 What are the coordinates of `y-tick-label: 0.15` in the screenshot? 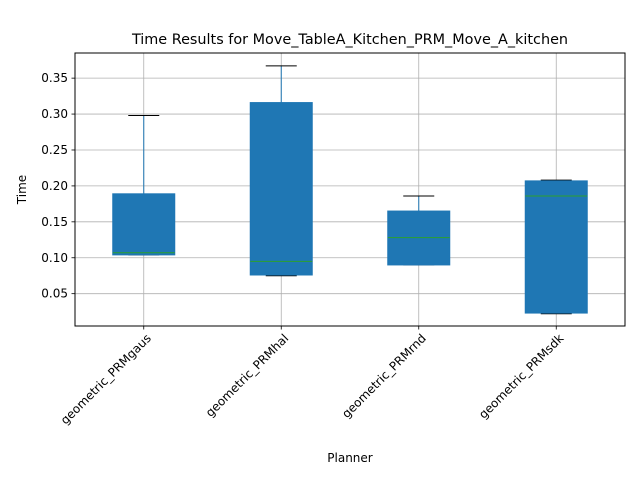 It's located at (54, 222).